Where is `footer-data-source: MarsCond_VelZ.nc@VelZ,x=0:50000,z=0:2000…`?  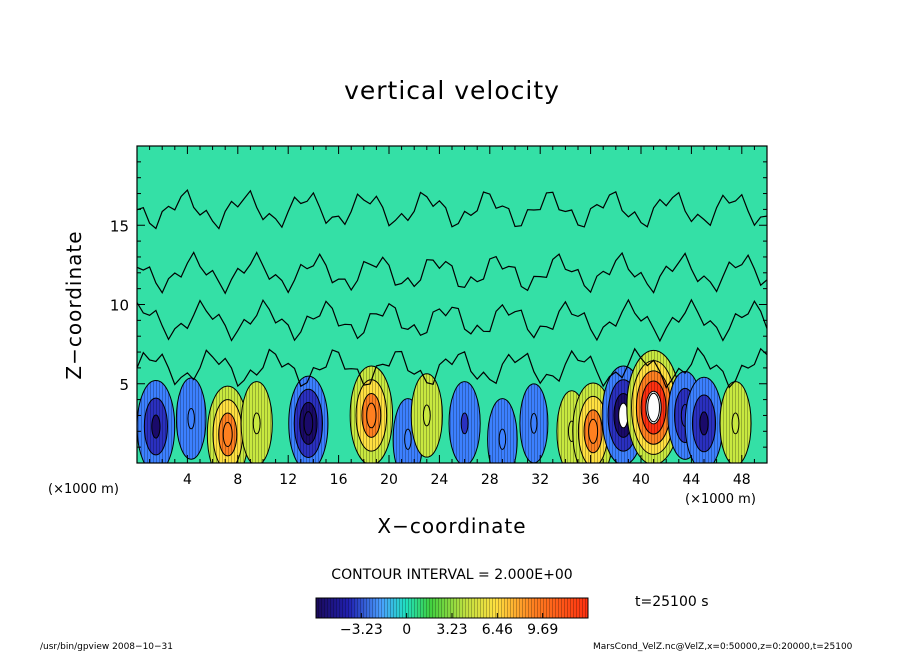
footer-data-source: MarsCond_VelZ.nc@VelZ,x=0:50000,z=0:2000… is located at coordinates (723, 647).